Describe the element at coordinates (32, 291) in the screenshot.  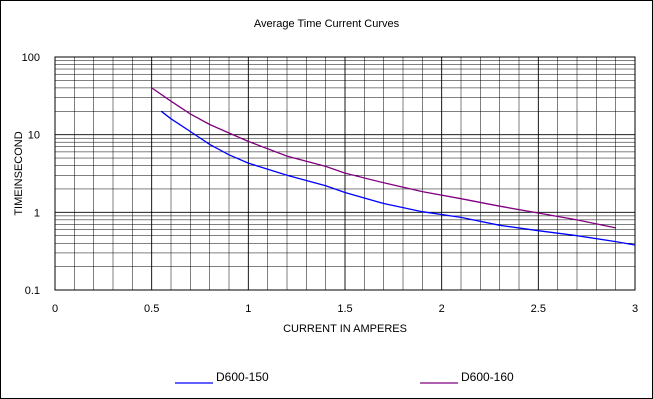
I see `y-tick-label: 0.1` at that location.